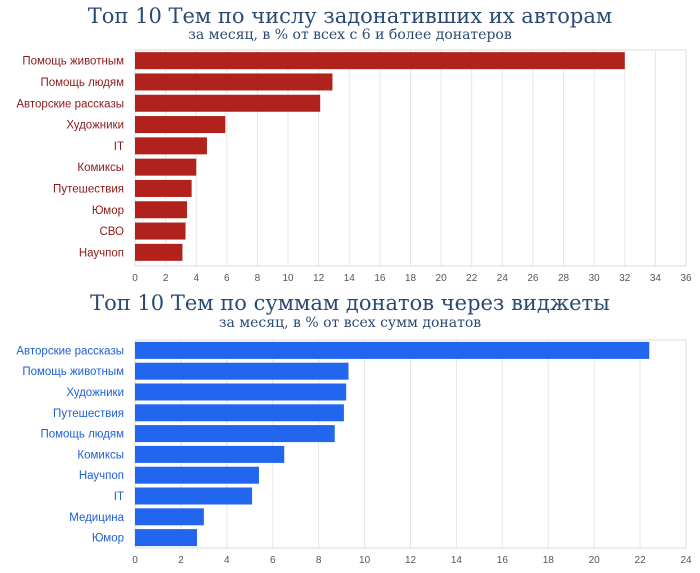 The height and width of the screenshot is (573, 700). What do you see at coordinates (411, 560) in the screenshot?
I see `chart-2-x-tick-label: 12` at bounding box center [411, 560].